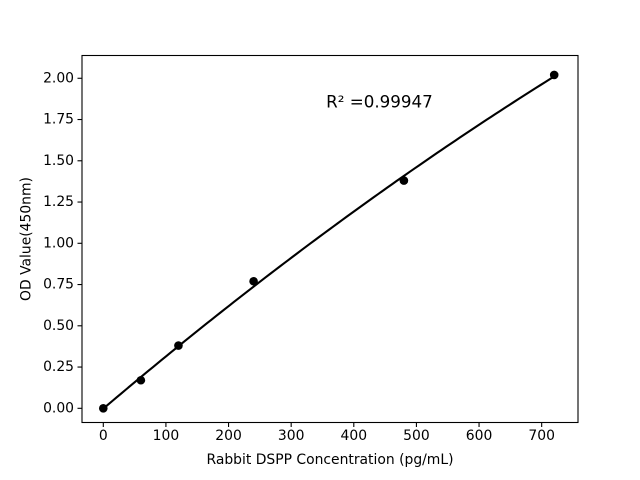  I want to click on y-tick-label: 1.50, so click(58, 161).